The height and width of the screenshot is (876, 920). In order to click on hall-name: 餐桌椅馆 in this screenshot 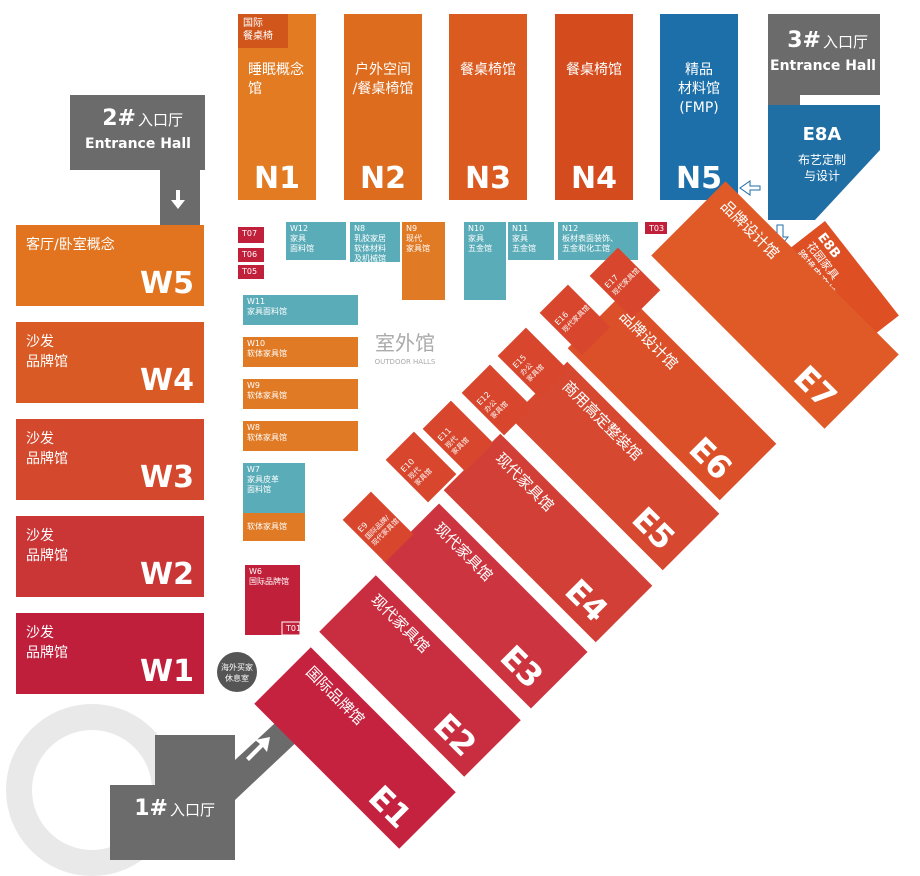, I will do `click(488, 70)`.